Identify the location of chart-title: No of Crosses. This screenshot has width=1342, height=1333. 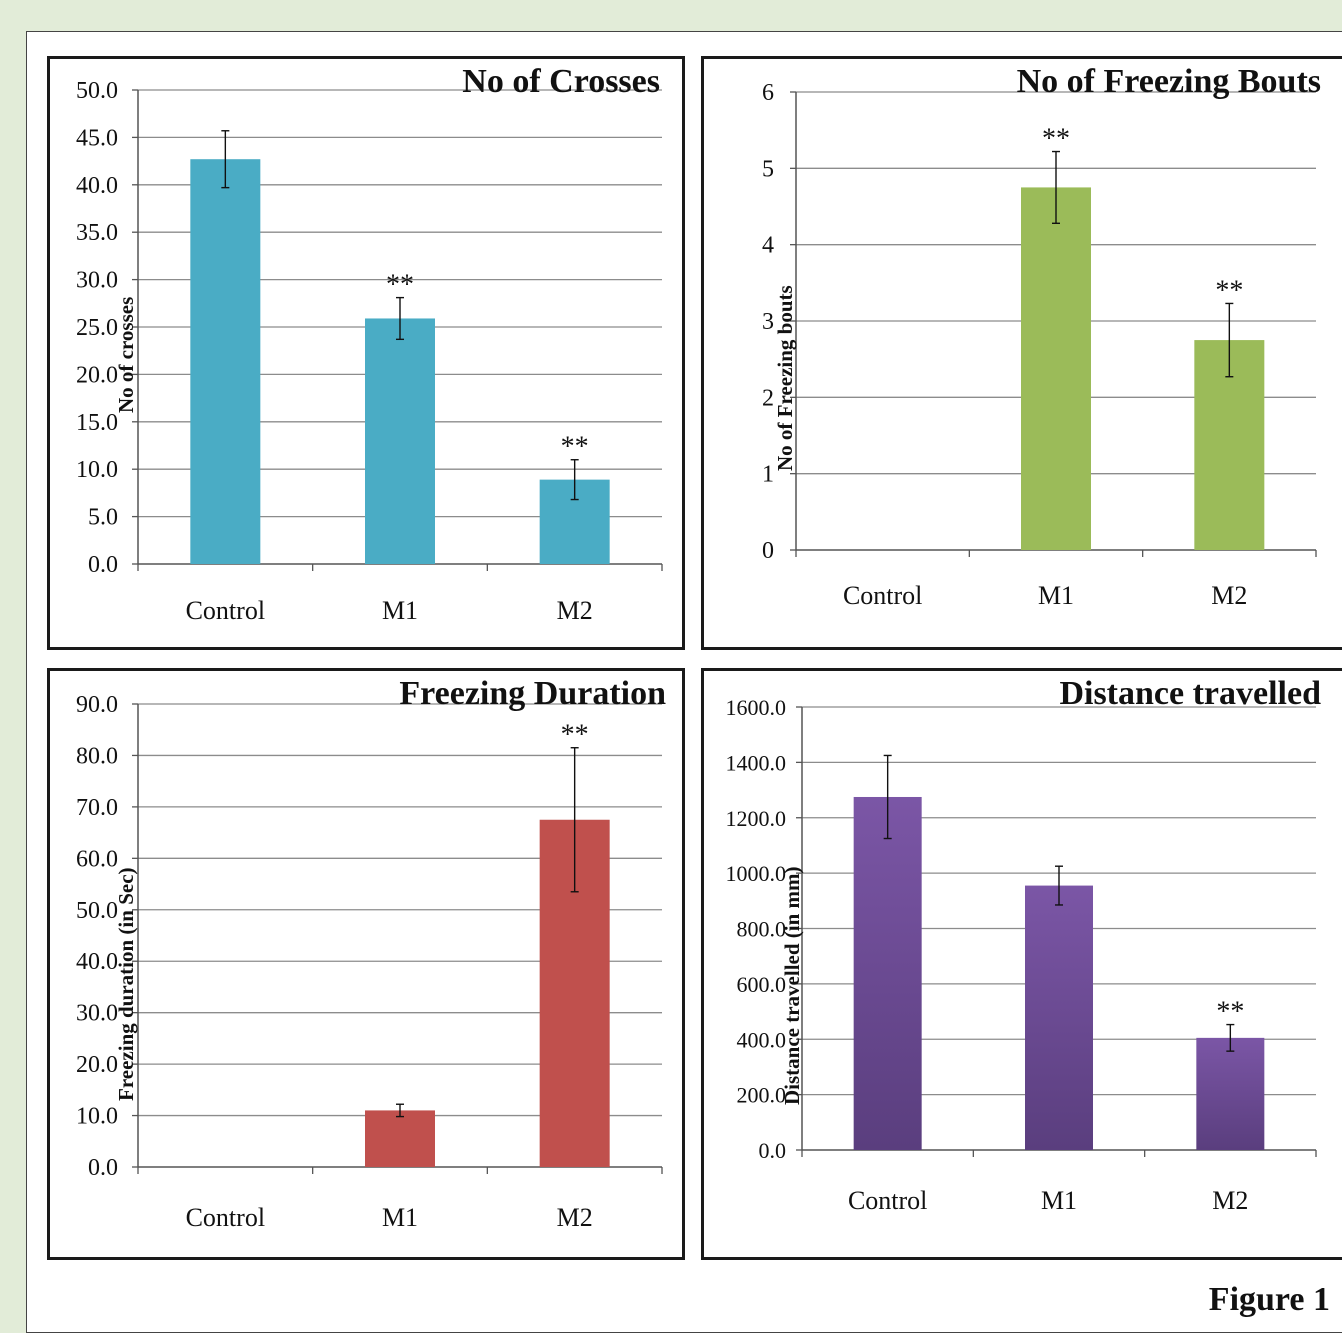
(561, 81).